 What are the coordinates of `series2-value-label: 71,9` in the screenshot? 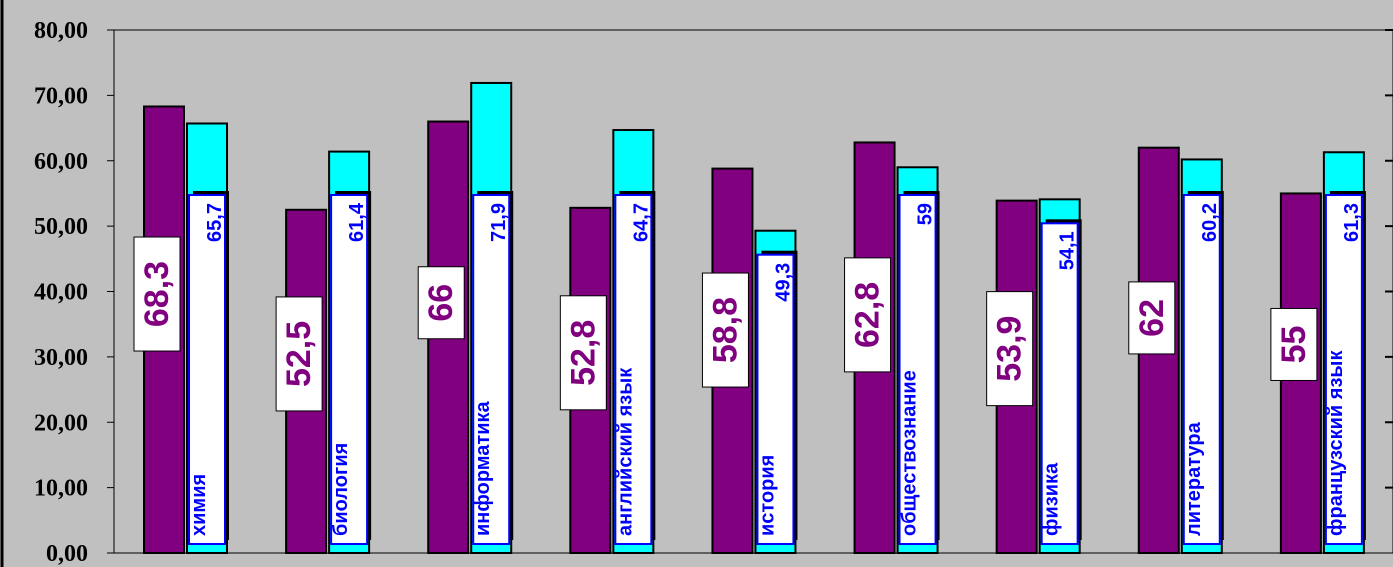 It's located at (499, 222).